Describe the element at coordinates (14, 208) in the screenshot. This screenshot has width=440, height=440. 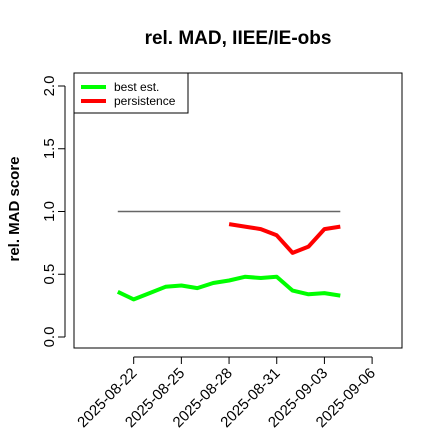
I see `y-axis-label: rel. MAD score` at that location.